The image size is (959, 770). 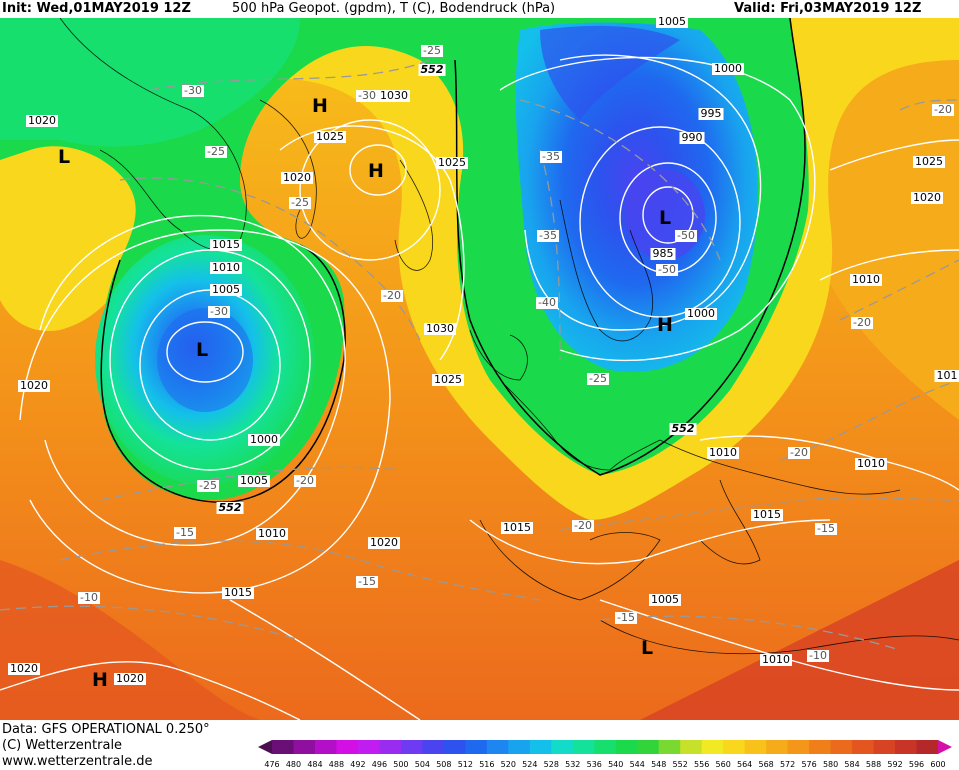 I want to click on colorbar-tick-label: 504, so click(x=422, y=764).